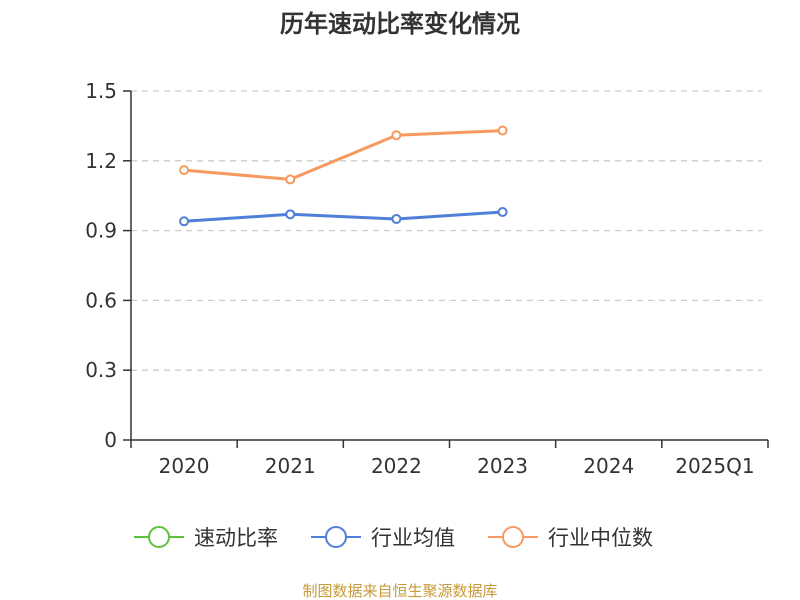 The width and height of the screenshot is (800, 600). What do you see at coordinates (101, 370) in the screenshot?
I see `y-tick-label: 0.3` at bounding box center [101, 370].